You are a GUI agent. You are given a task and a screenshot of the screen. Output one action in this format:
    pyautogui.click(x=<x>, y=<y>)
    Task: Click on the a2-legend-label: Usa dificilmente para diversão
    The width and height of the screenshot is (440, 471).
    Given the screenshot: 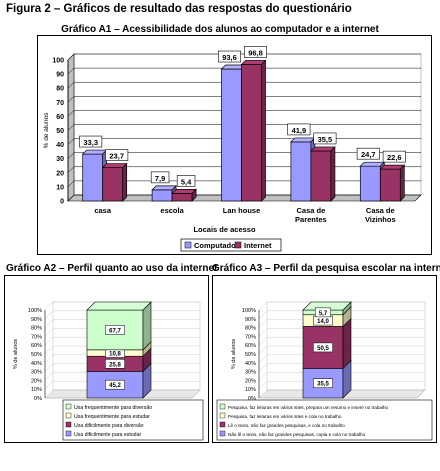 What is the action you would take?
    pyautogui.click(x=109, y=426)
    